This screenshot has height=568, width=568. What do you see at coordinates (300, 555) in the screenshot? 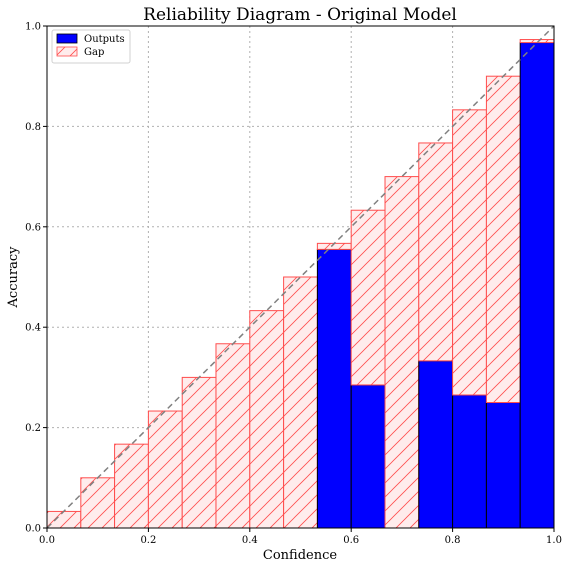
I see `x-axis-label: Confidence` at bounding box center [300, 555].